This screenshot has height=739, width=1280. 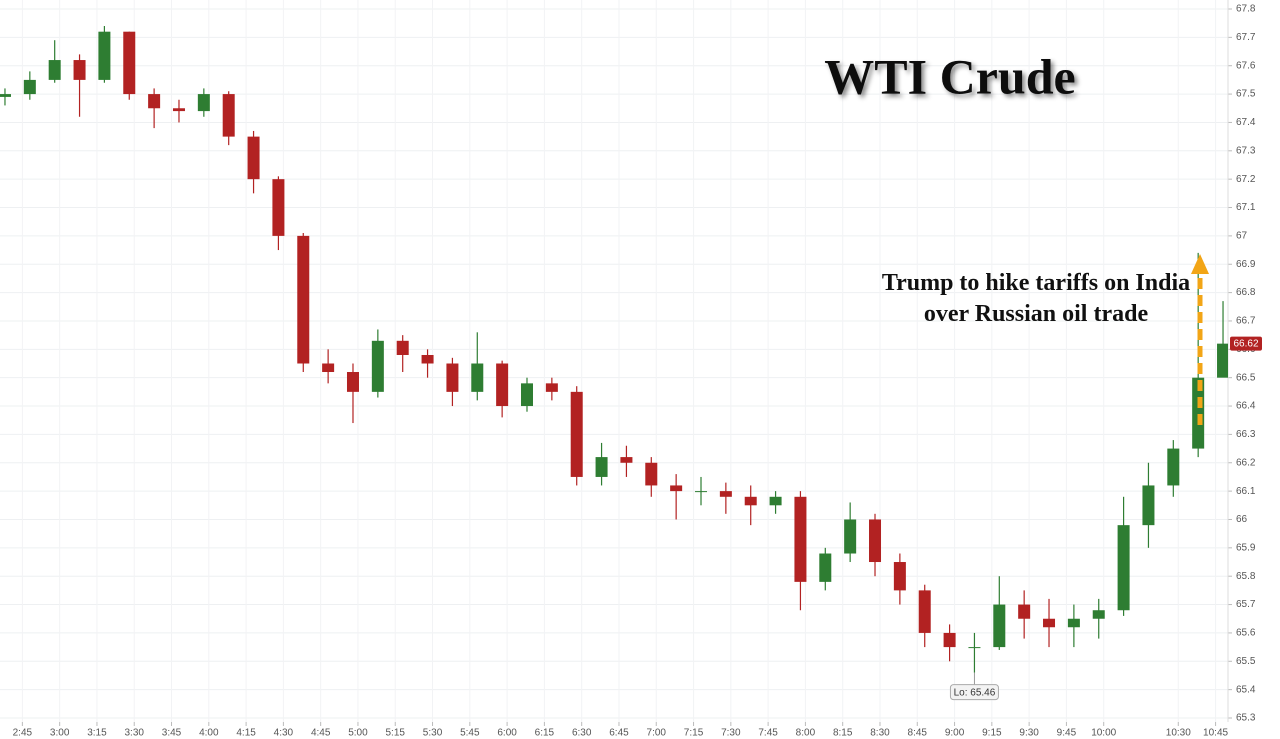 I want to click on x-tick-label: 3:45, so click(x=172, y=733).